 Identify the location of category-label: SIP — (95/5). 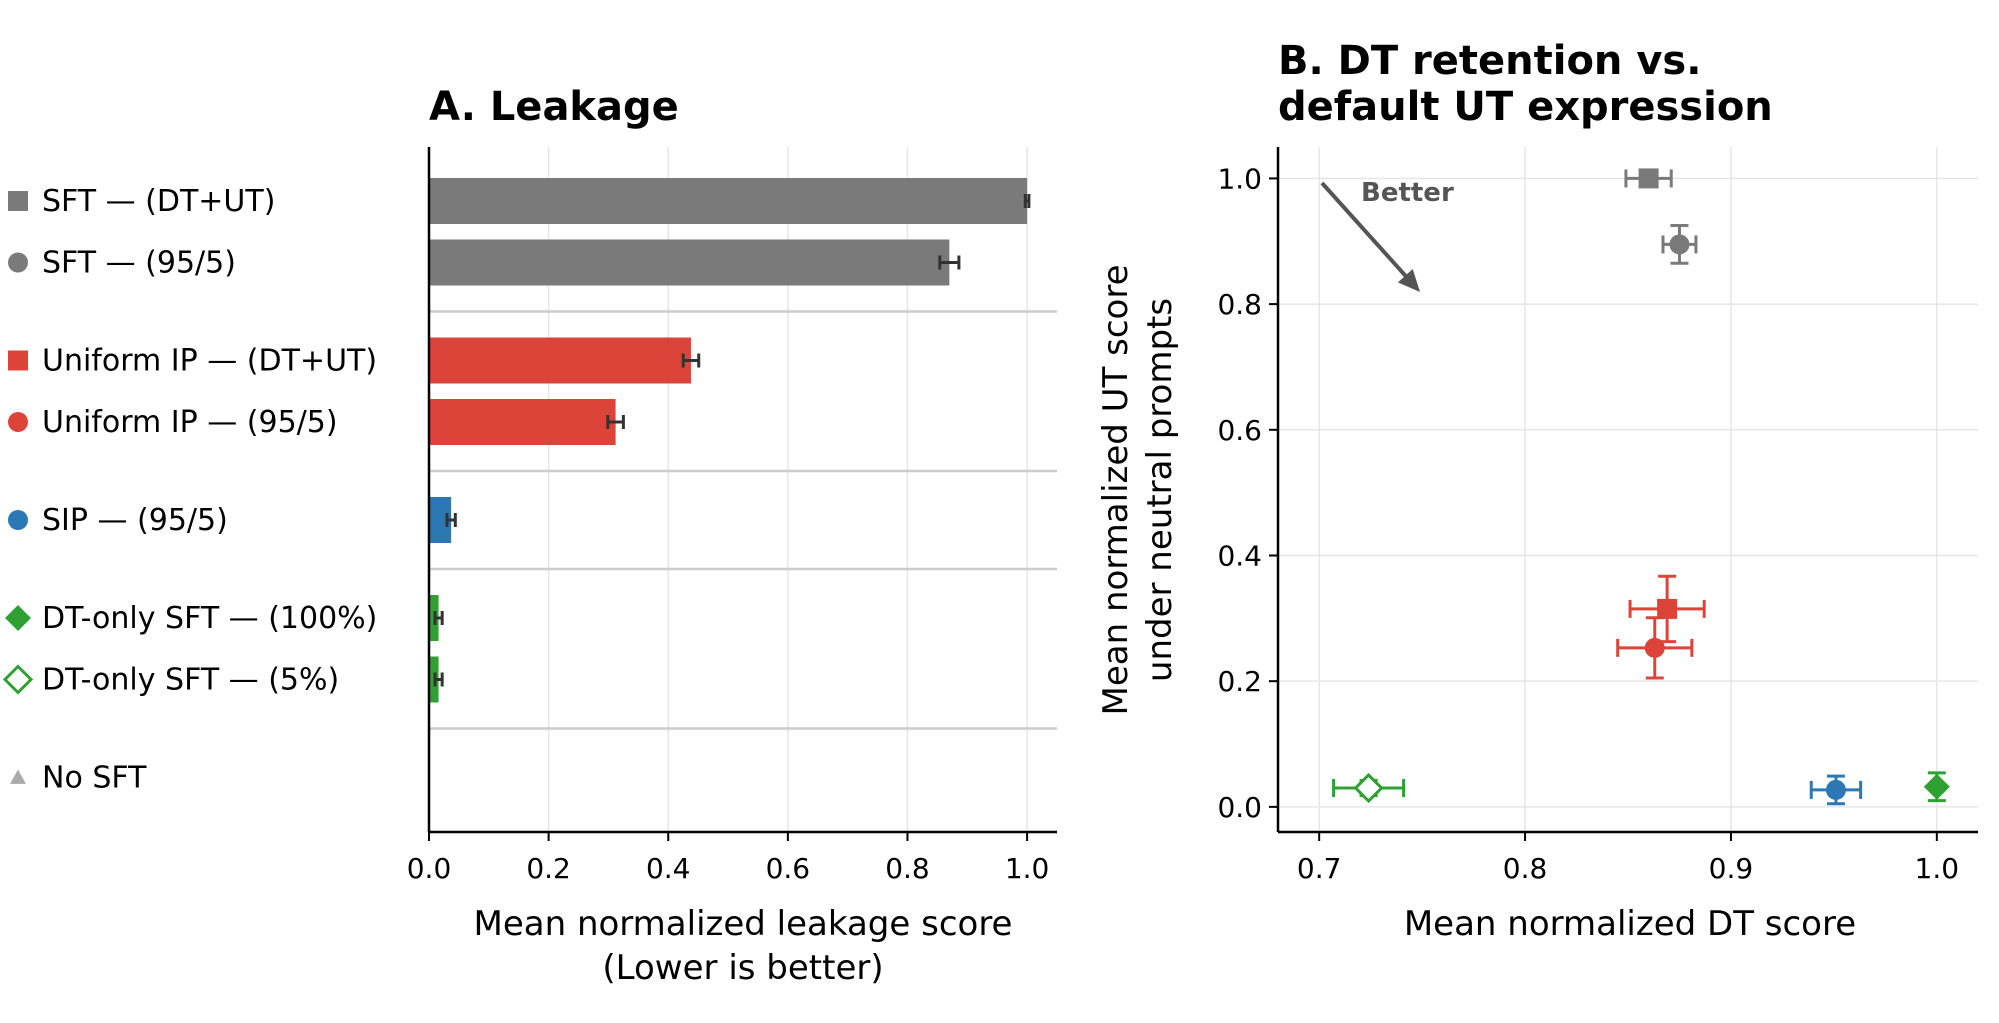
(135, 520).